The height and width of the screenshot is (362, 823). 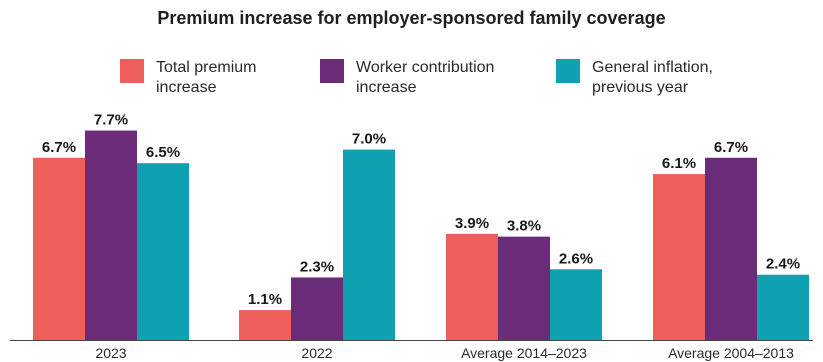 I want to click on legend-label-general-inflation: General inflation, previous year, so click(x=652, y=77).